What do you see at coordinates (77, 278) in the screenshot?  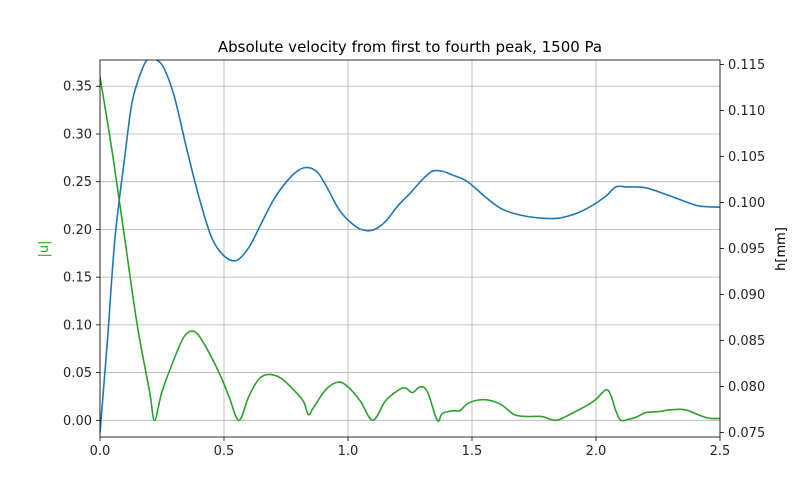 I see `y-left-tick-label: 0.15` at bounding box center [77, 278].